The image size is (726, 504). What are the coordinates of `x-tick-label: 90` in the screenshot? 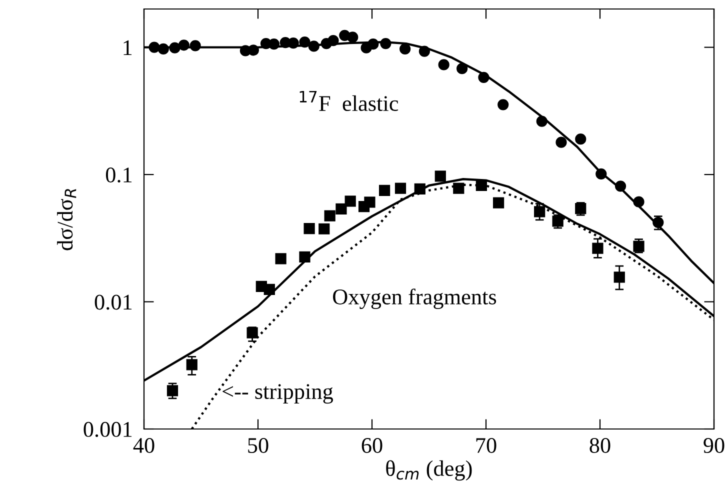 It's located at (714, 445).